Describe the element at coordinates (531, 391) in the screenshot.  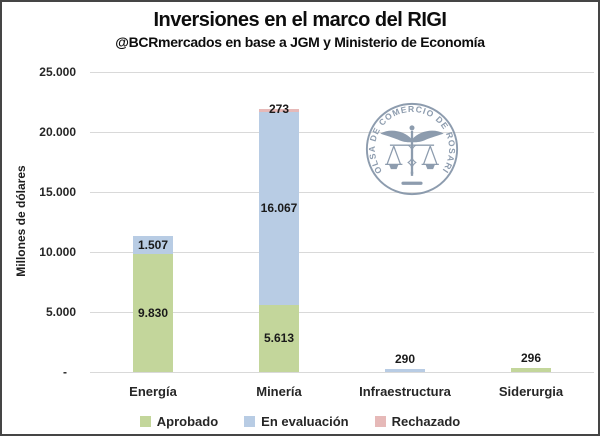
I see `x-category-label: Siderurgia` at that location.